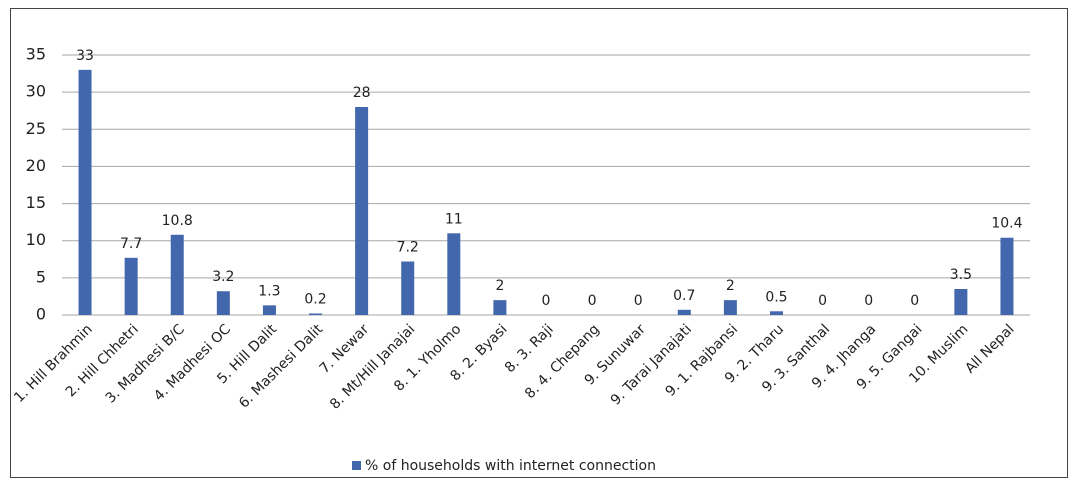  What do you see at coordinates (510, 466) in the screenshot?
I see `legend-label: % of households with internet connection` at bounding box center [510, 466].